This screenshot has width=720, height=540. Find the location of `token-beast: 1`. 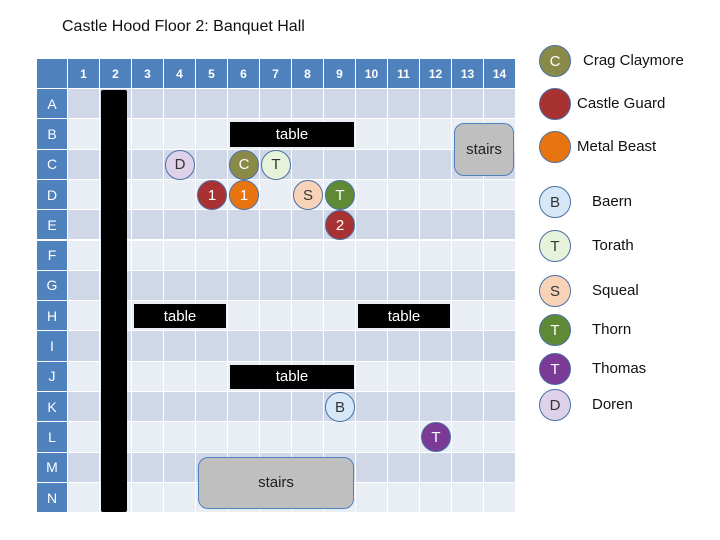

token-beast: 1 is located at coordinates (244, 195).